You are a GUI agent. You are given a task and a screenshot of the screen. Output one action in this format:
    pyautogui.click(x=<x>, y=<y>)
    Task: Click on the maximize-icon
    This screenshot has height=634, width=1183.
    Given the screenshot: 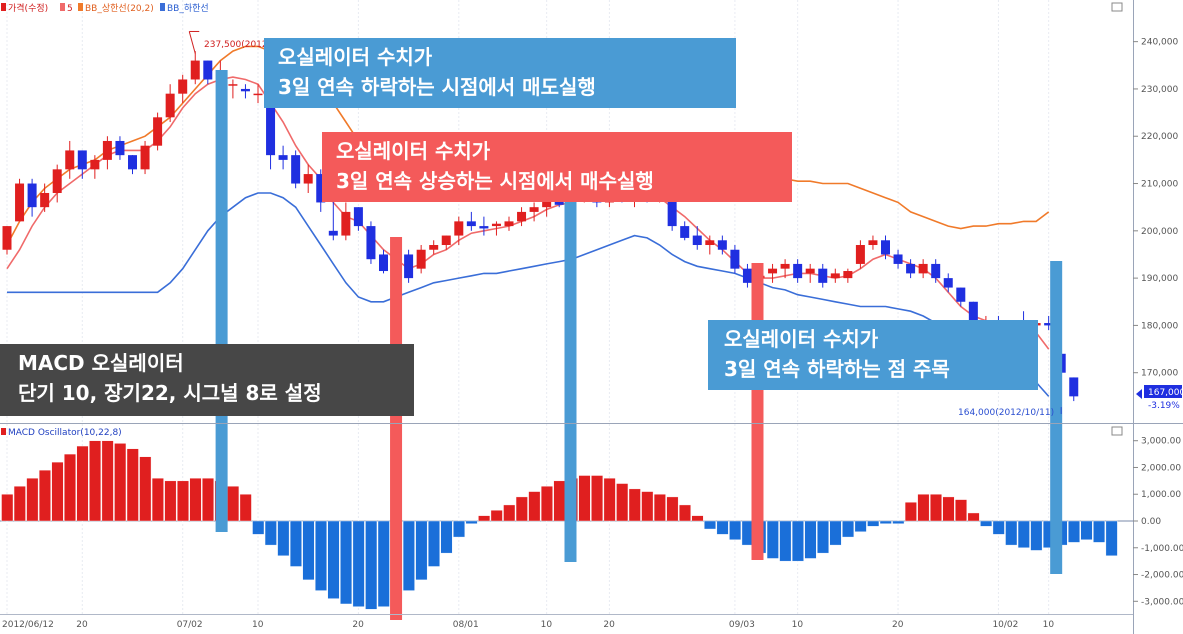 What is the action you would take?
    pyautogui.click(x=1117, y=7)
    